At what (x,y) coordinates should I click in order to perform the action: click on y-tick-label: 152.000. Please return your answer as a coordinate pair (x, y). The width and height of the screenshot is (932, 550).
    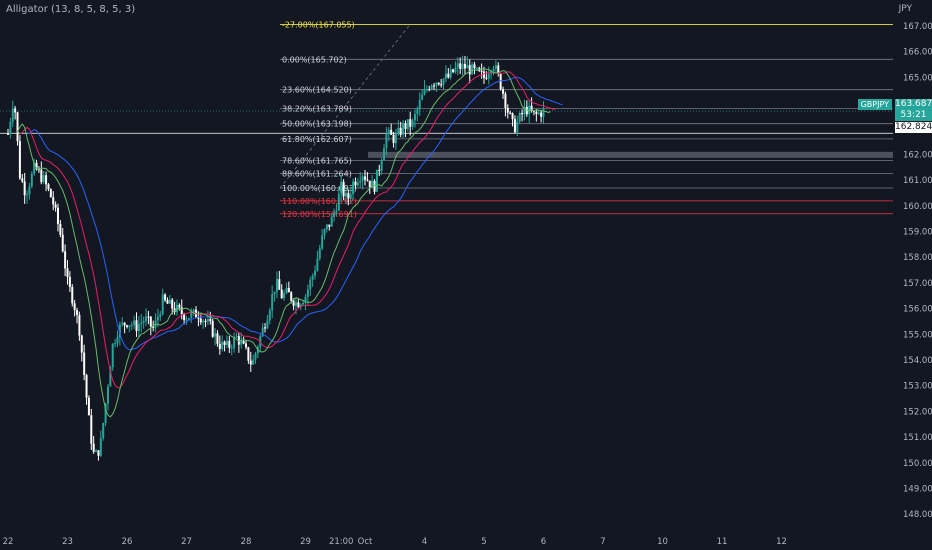
    Looking at the image, I should click on (917, 412).